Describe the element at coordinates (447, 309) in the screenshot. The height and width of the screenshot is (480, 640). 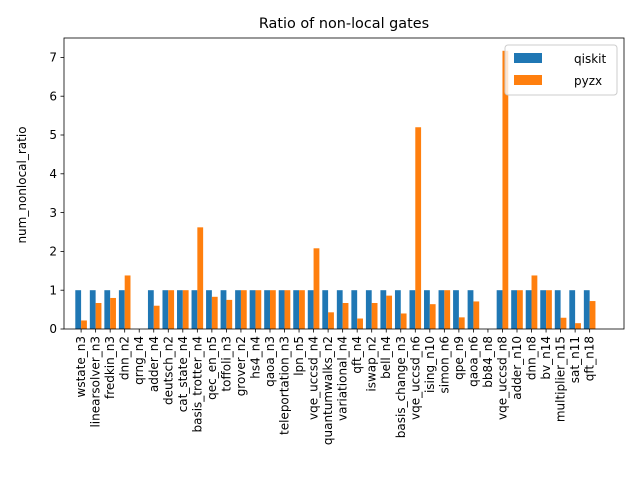
I see `bar-pyzx-simon_n6` at that location.